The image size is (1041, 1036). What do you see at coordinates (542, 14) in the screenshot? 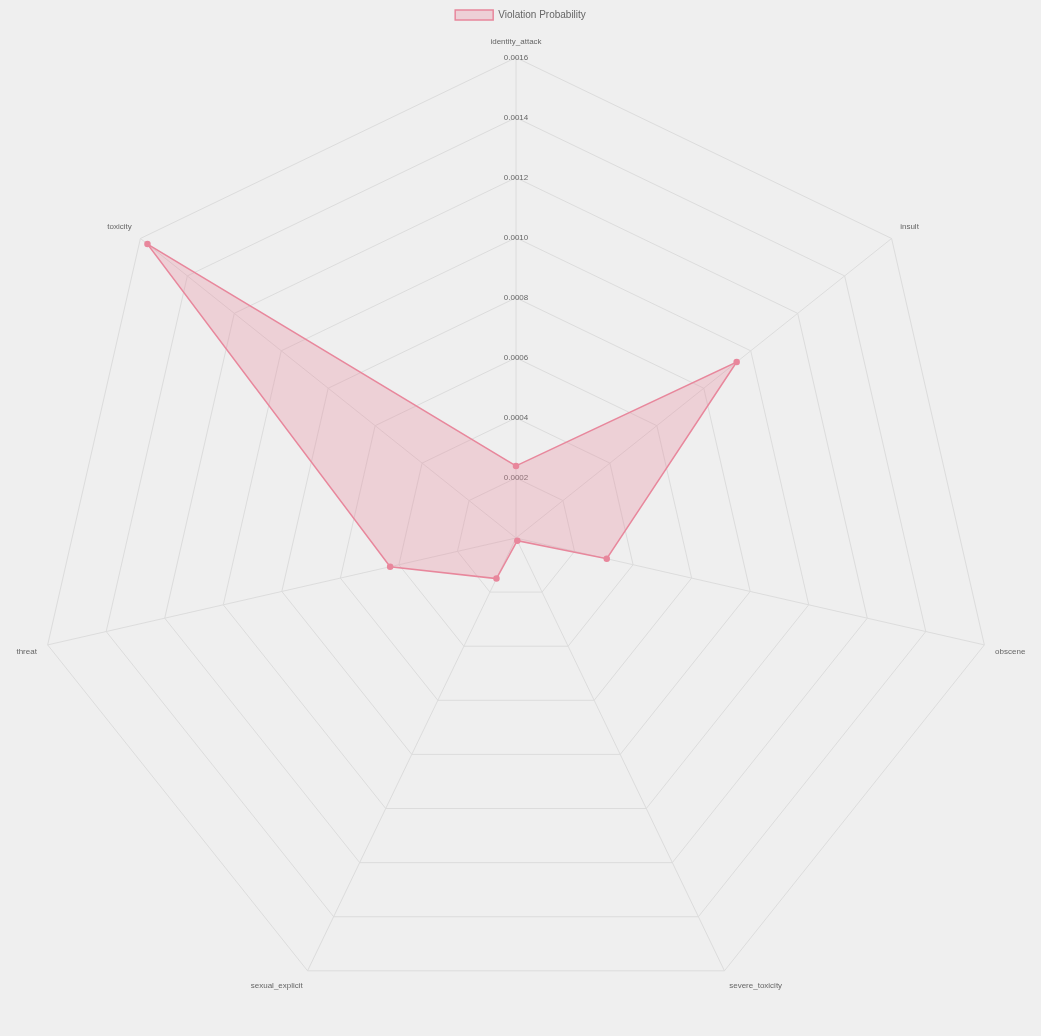
I see `legend-label: Violation Probability` at bounding box center [542, 14].